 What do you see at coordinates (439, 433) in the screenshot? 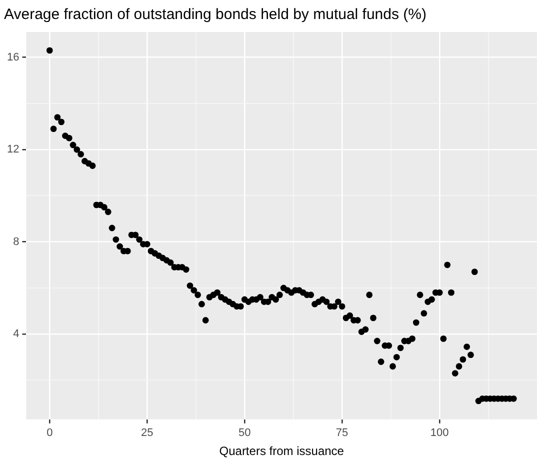
I see `x-tick-label: 100` at bounding box center [439, 433].